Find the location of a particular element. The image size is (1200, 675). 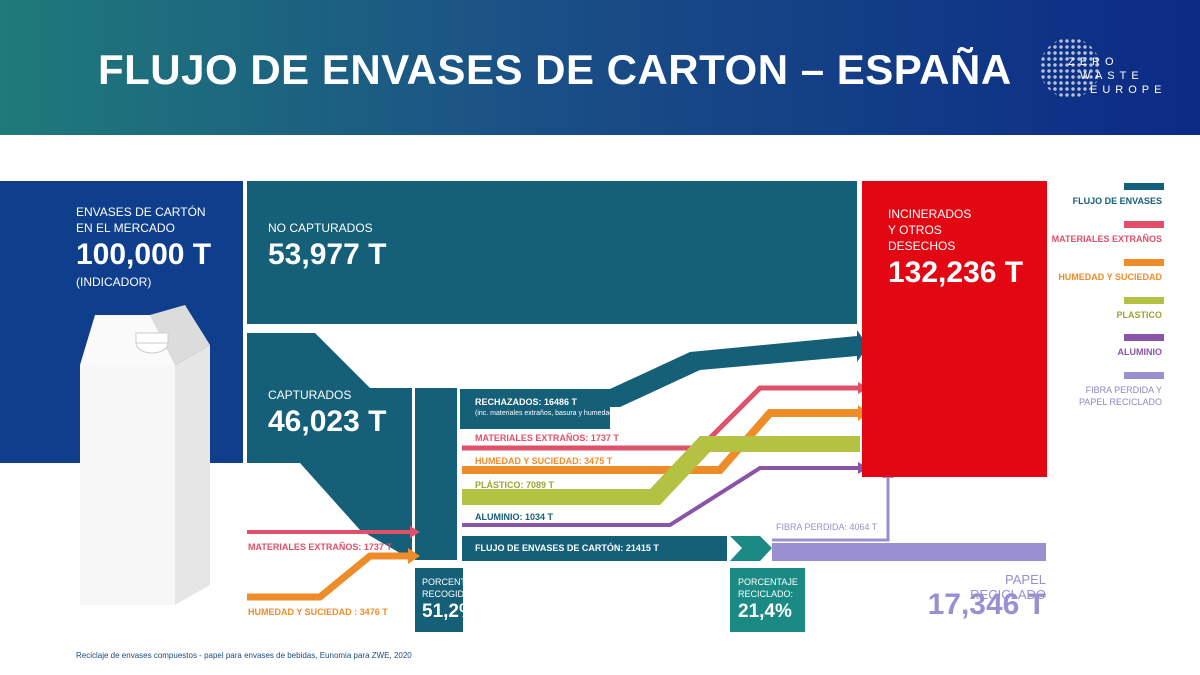

input-materiales-arrow is located at coordinates (415, 532).